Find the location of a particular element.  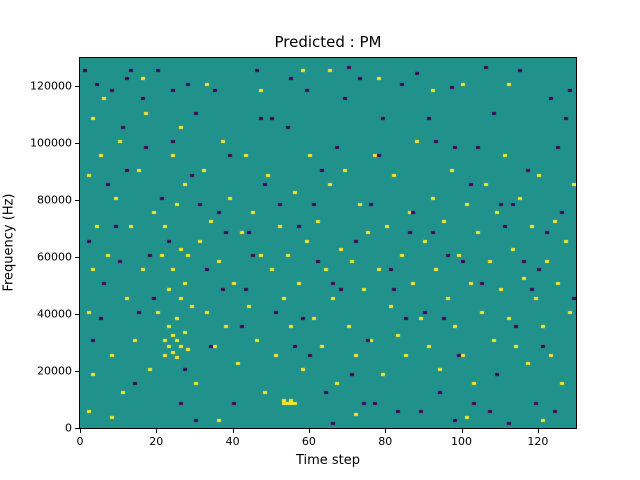

y-tick-label: 40000 is located at coordinates (54, 314).